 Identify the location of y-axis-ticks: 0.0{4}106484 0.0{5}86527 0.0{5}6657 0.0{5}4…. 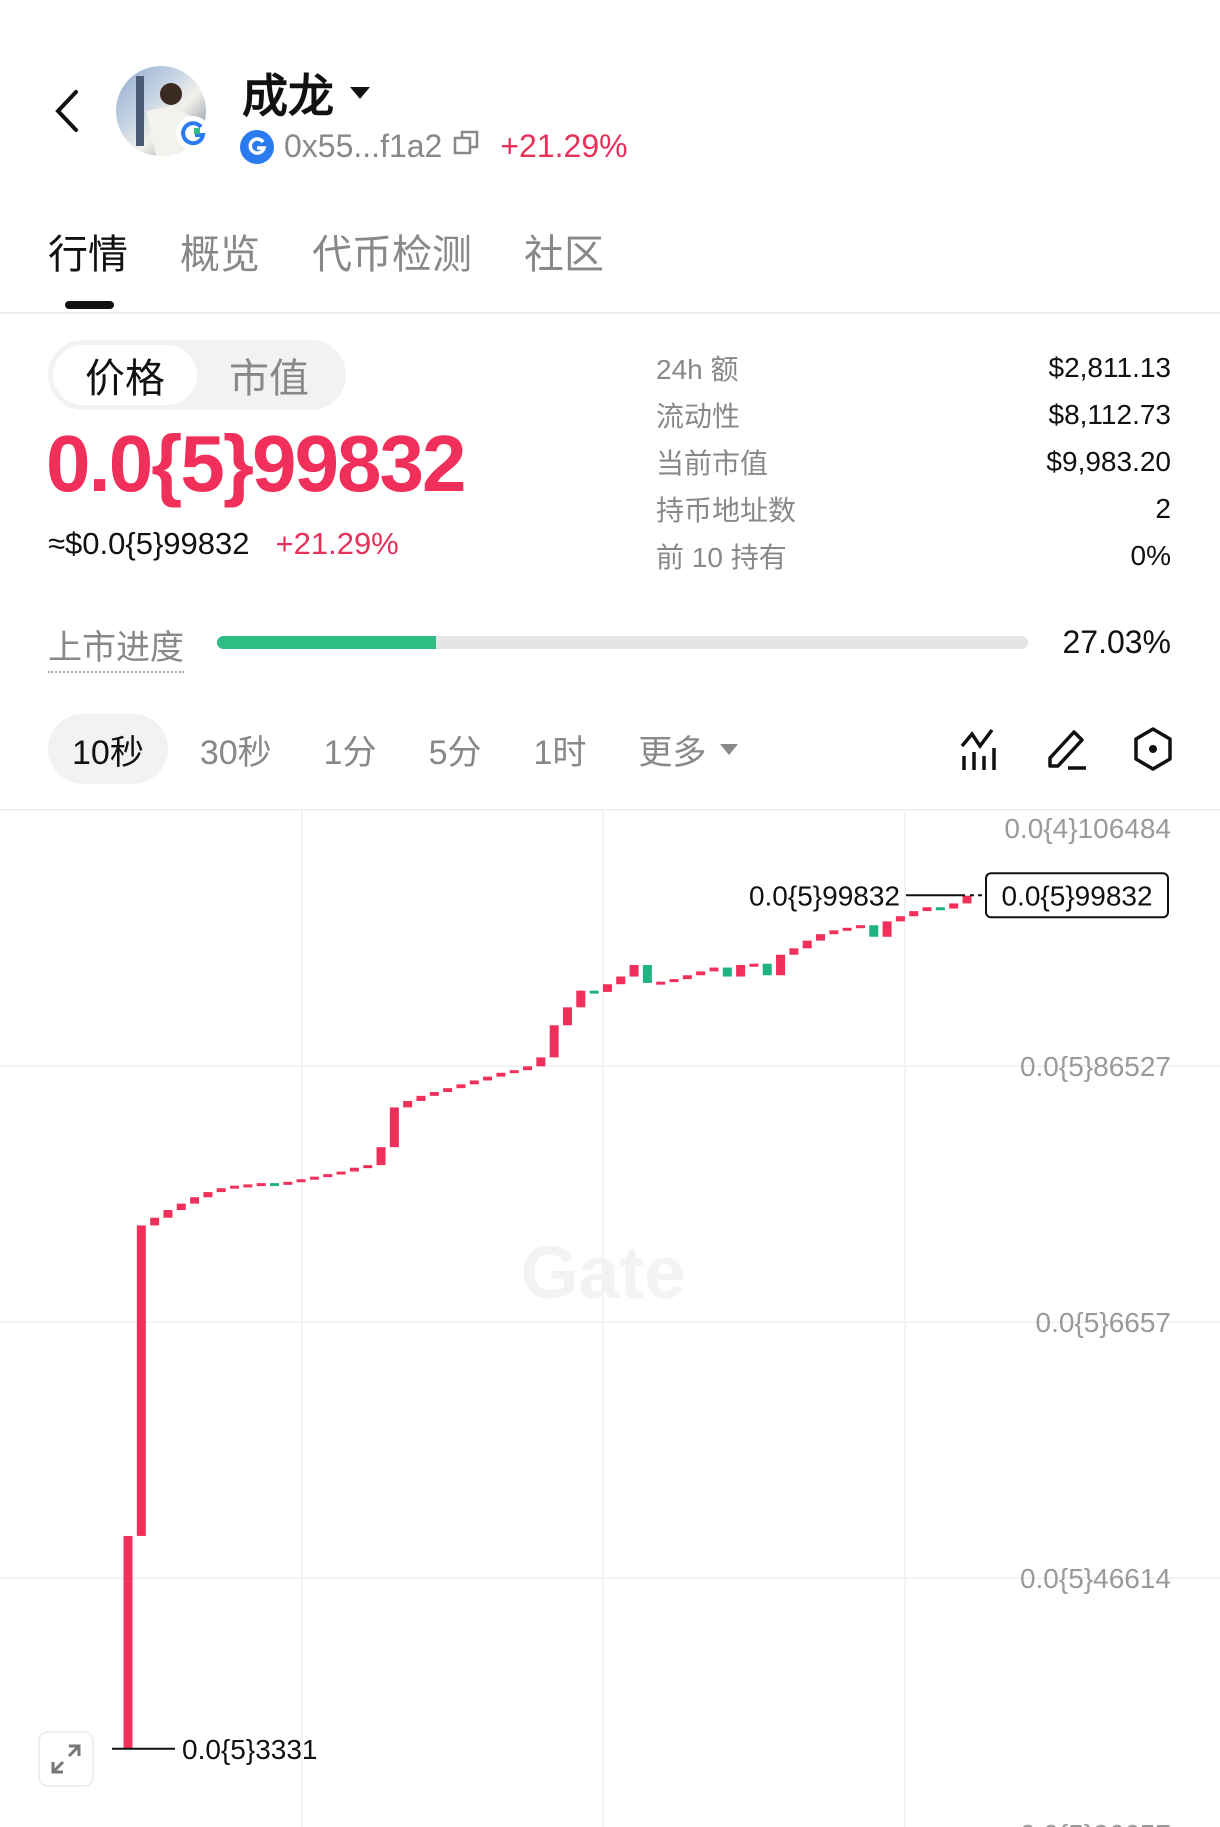
(1087, 1320).